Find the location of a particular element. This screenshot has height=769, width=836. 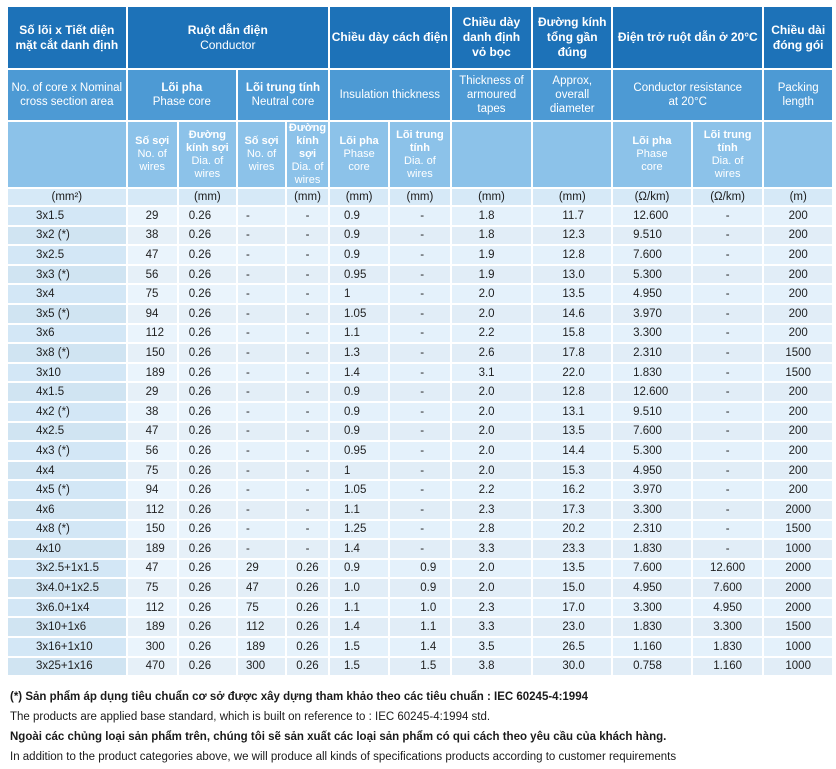

cell-res-phase: 12.600 is located at coordinates (652, 392).